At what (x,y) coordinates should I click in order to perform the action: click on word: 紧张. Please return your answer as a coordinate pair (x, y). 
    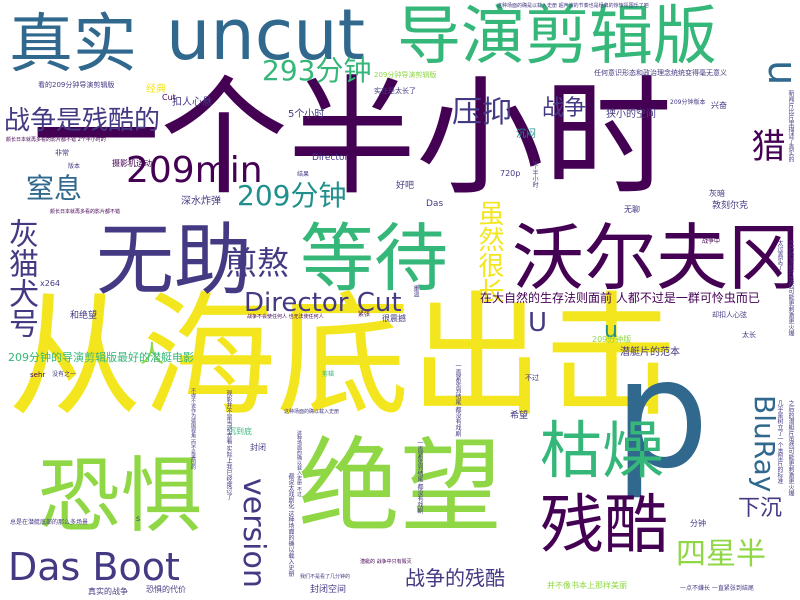
    Looking at the image, I should click on (364, 314).